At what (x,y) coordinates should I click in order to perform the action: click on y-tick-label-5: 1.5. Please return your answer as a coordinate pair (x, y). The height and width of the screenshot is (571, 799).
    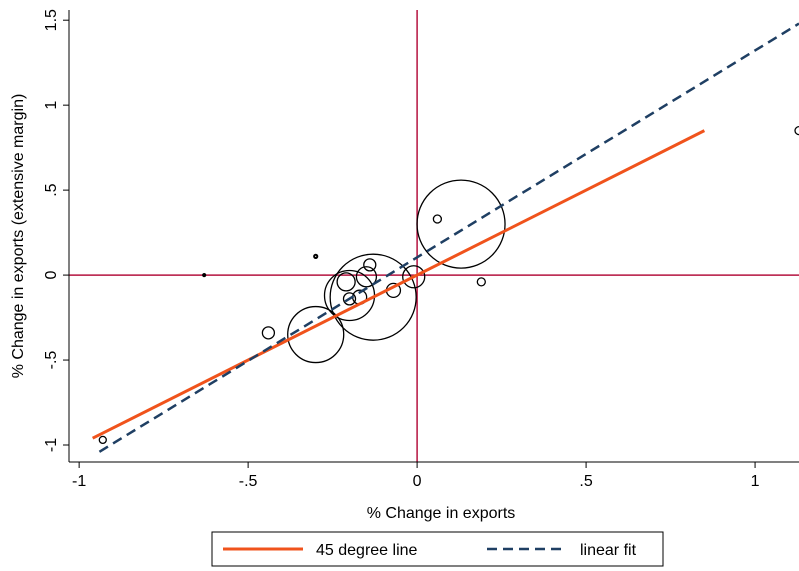
    Looking at the image, I should click on (51, 20).